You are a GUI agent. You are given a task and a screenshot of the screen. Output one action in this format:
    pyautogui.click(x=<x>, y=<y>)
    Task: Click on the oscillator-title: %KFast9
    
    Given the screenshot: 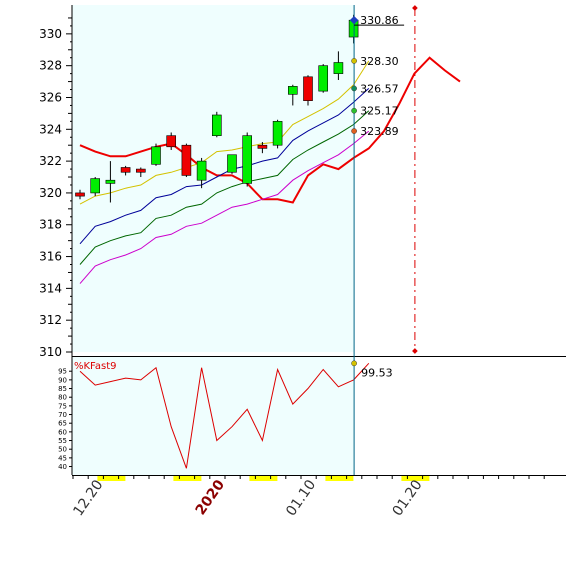 What is the action you would take?
    pyautogui.click(x=95, y=366)
    